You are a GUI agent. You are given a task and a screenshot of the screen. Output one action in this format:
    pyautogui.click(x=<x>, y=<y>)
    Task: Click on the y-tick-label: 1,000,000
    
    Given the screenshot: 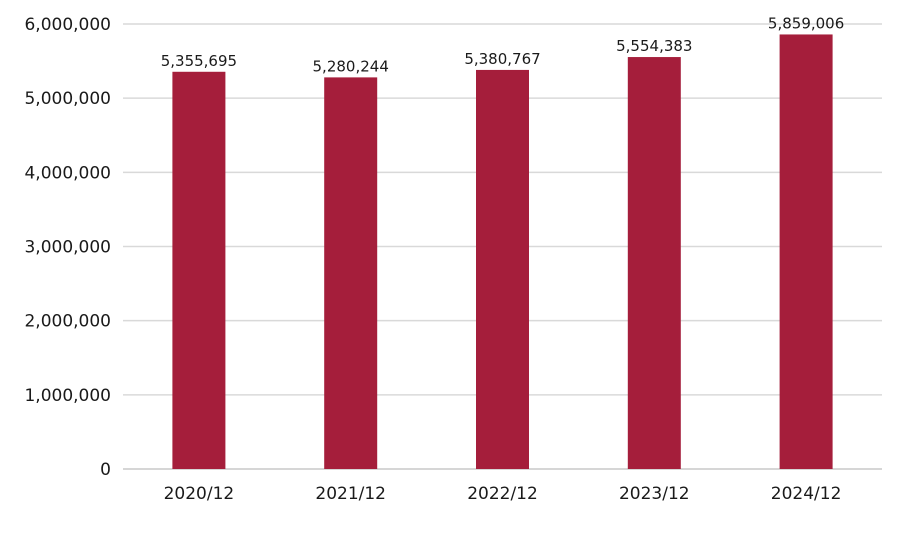 What is the action you would take?
    pyautogui.click(x=67, y=396)
    